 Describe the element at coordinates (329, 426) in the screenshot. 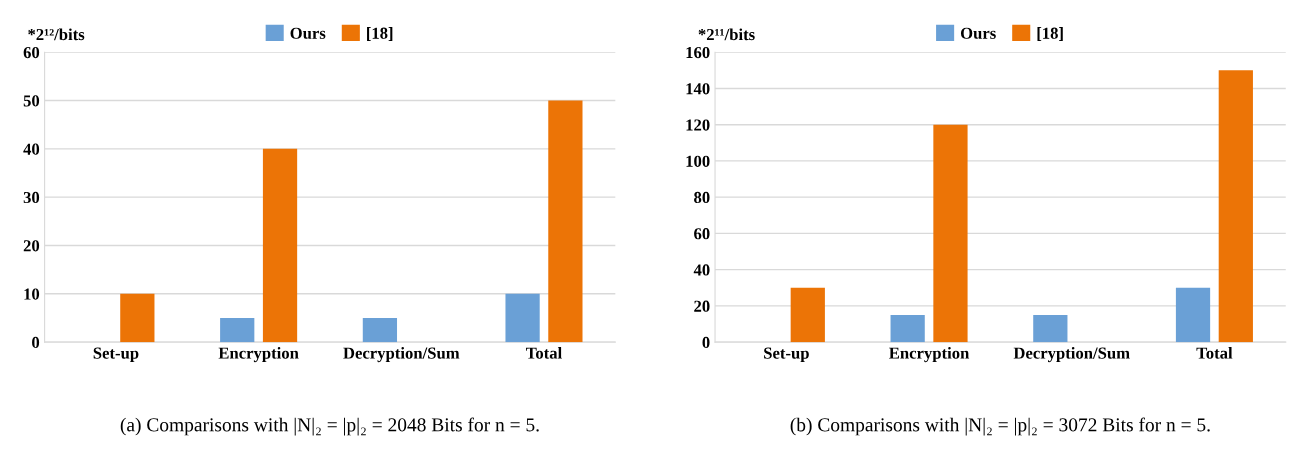

I see `text: (a) Comparisons with |N|₂ = |p|₂ = 2048 Bits for n = 5.` at that location.